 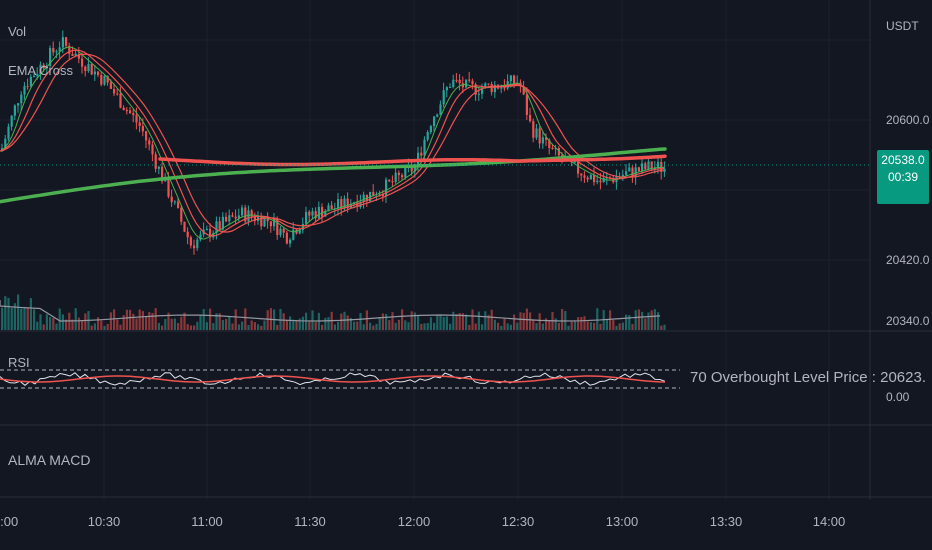 What do you see at coordinates (17, 31) in the screenshot?
I see `vol-legend: Vol` at bounding box center [17, 31].